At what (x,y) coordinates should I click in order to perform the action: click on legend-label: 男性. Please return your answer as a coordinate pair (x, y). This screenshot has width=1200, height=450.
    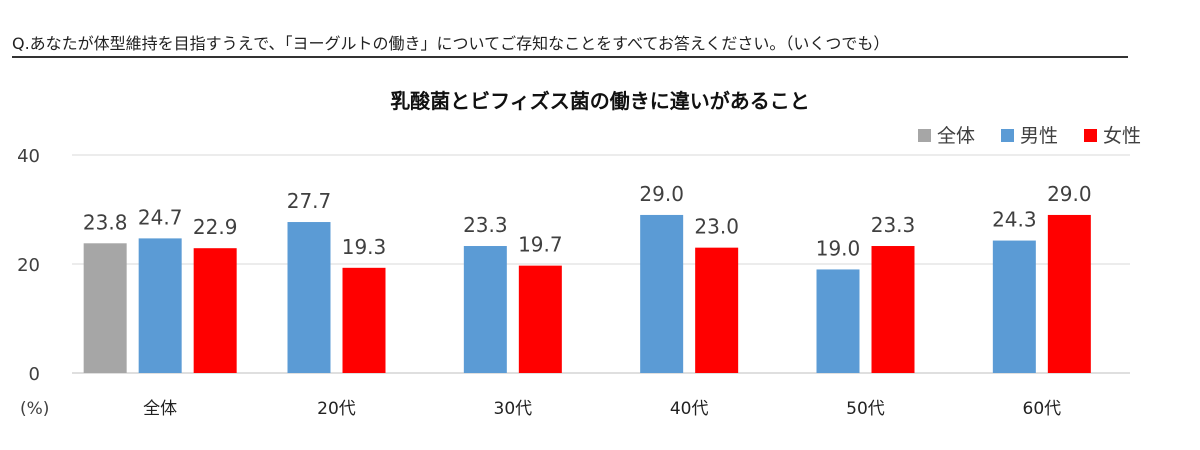
    Looking at the image, I should click on (1039, 136).